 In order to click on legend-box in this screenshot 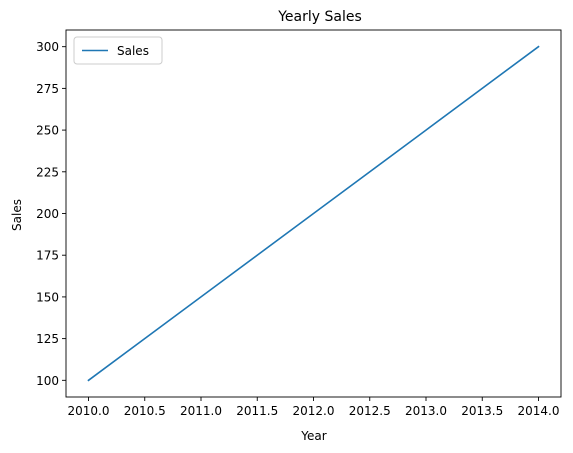, I will do `click(118, 50)`.